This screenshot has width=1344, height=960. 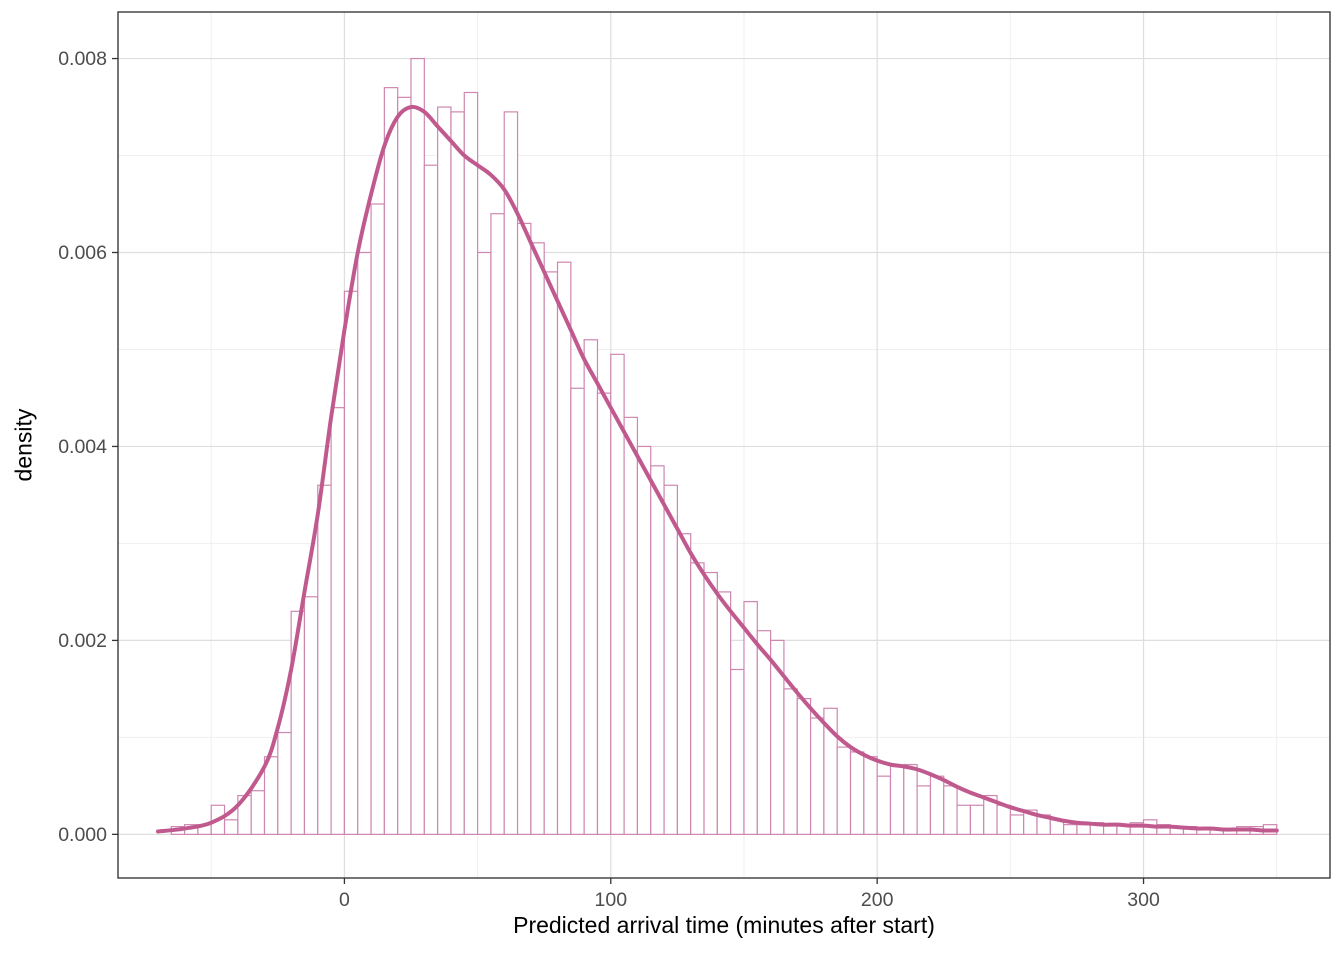 What do you see at coordinates (82, 641) in the screenshot?
I see `y-tick-label: 0.002` at bounding box center [82, 641].